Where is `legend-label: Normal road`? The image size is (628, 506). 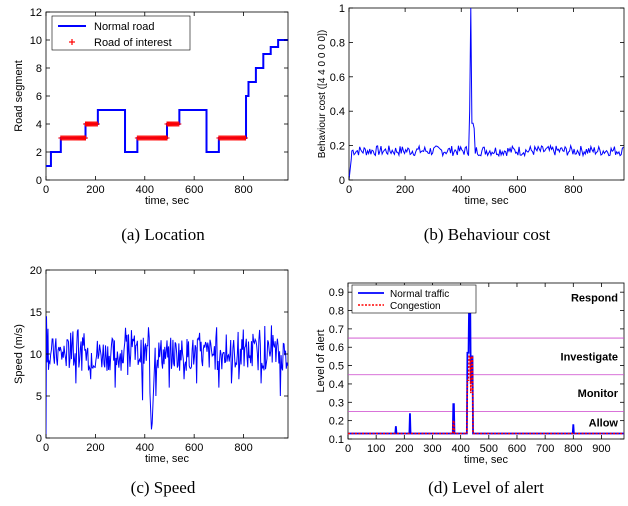 legend-label: Normal road is located at coordinates (124, 27).